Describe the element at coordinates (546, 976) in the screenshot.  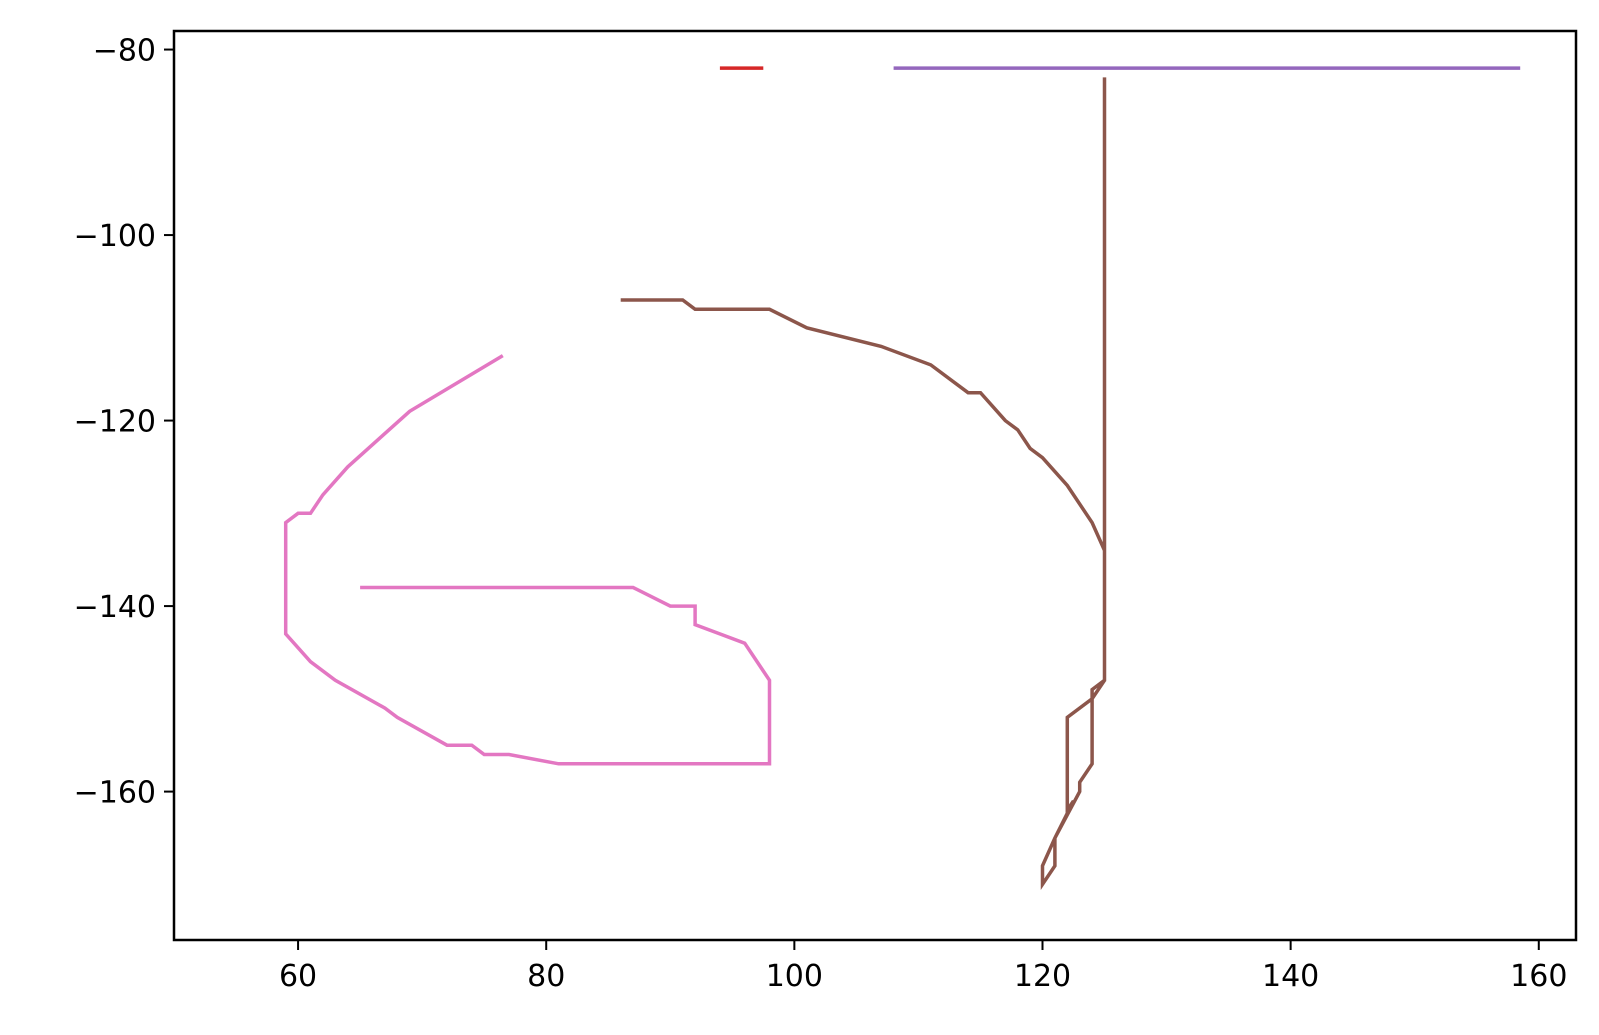
I see `x-tick-label: 80` at that location.